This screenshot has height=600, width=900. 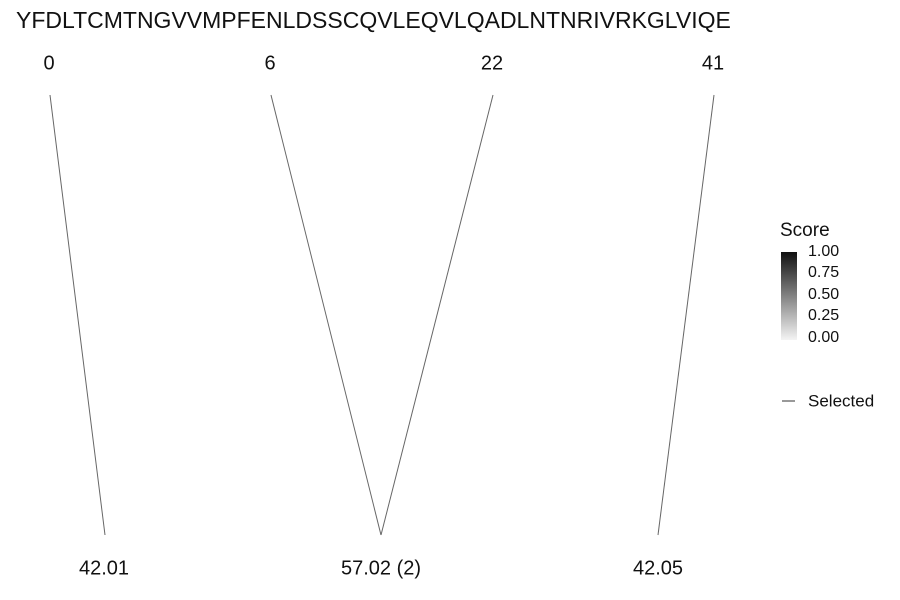 I want to click on legend-tick: 0.75, so click(x=823, y=272).